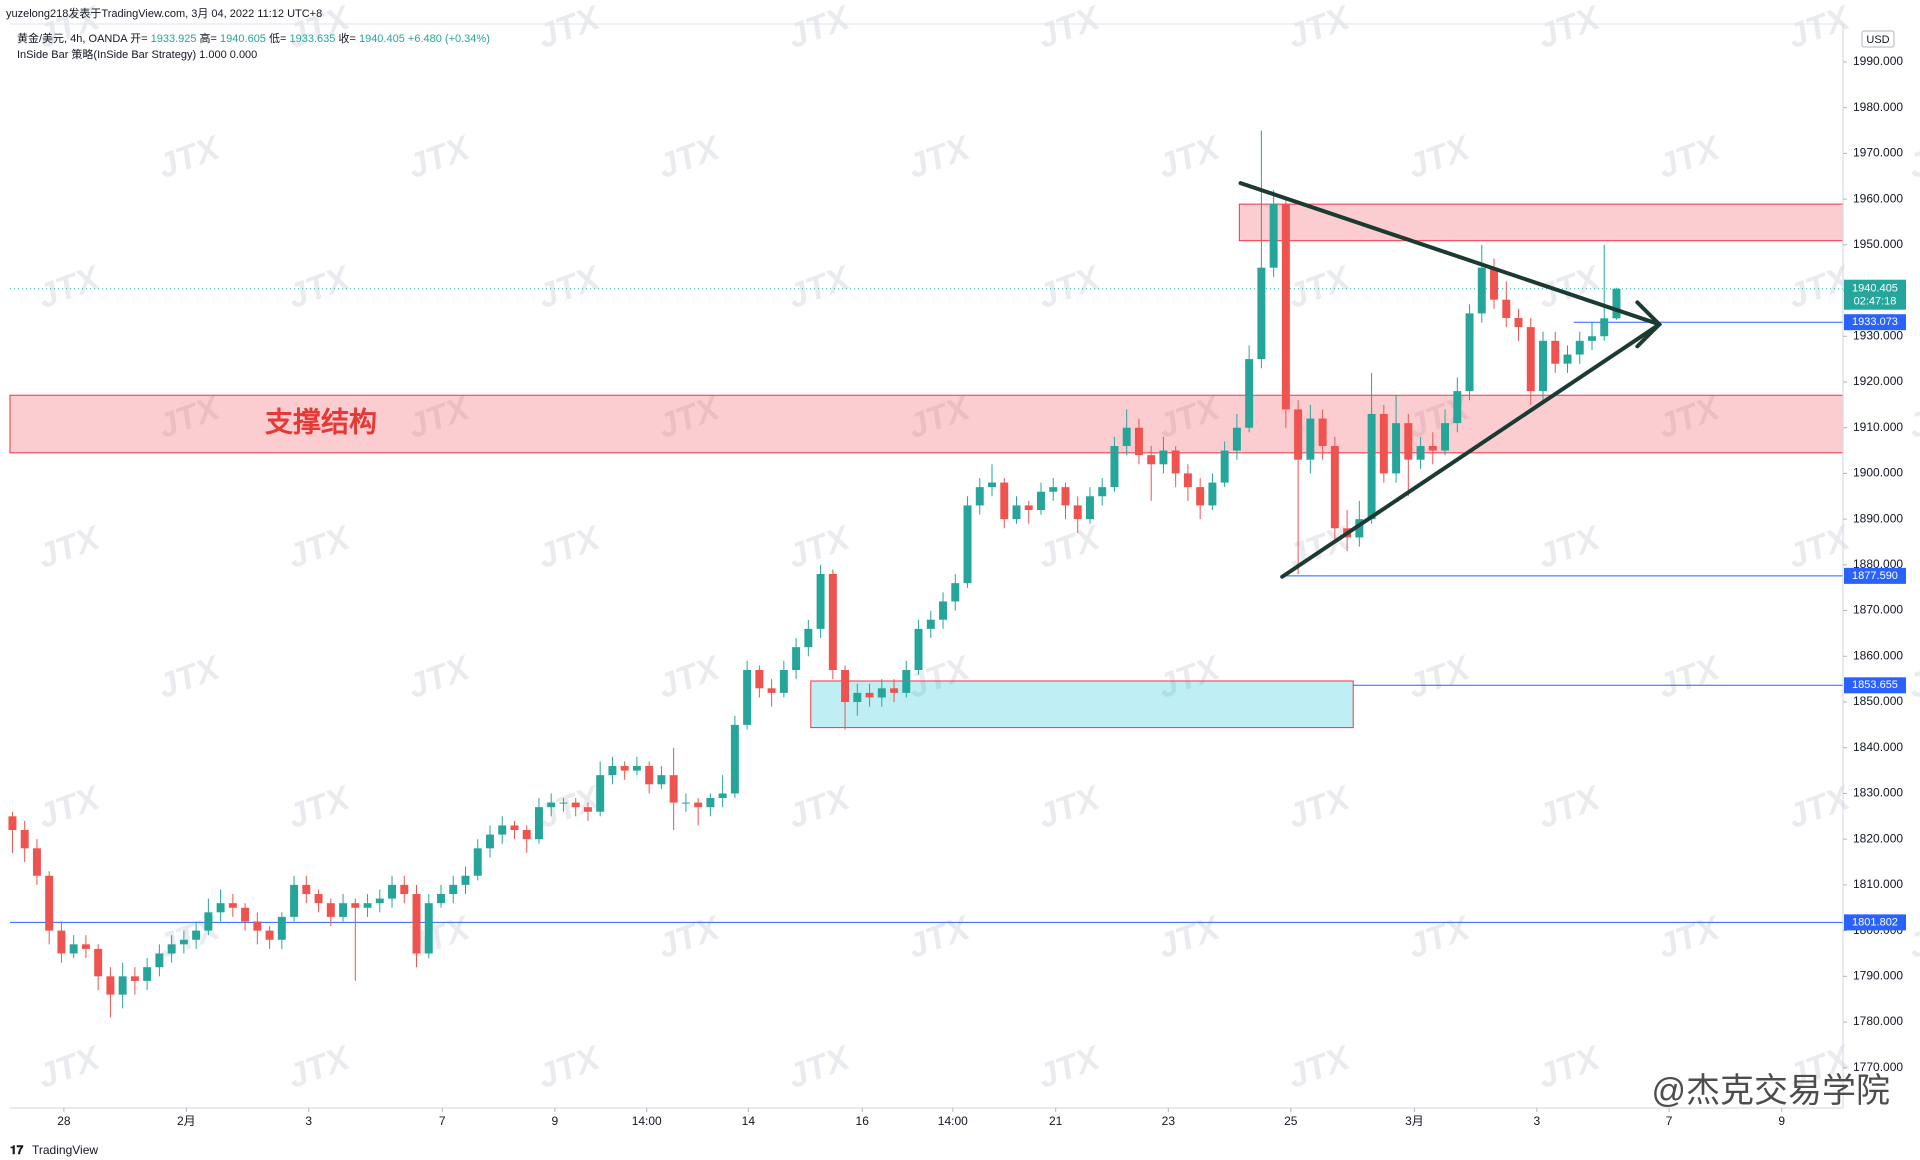  Describe the element at coordinates (863, 1121) in the screenshot. I see `x-tick-label: 16` at that location.